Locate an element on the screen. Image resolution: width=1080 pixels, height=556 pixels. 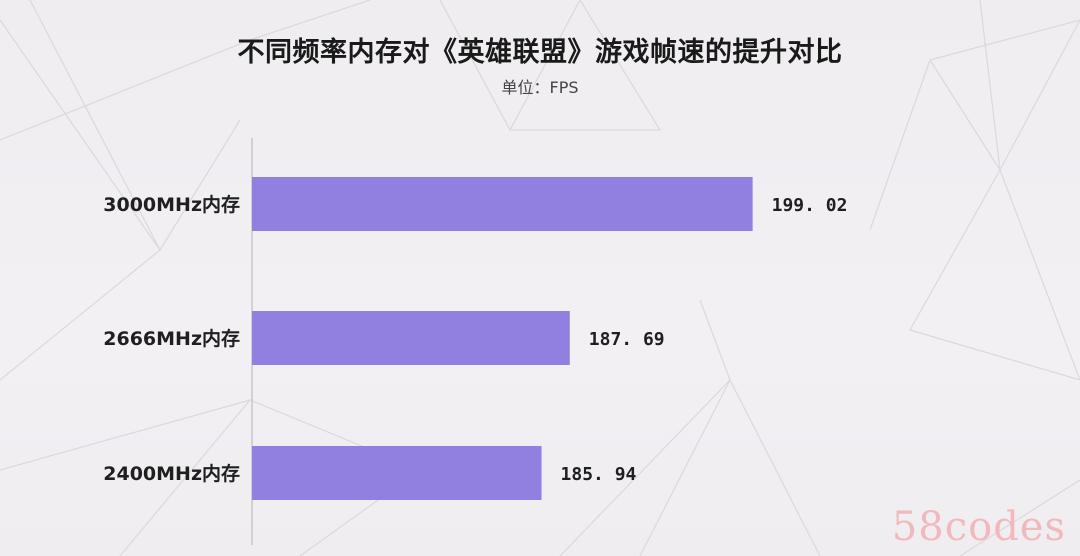
value-label: 187. 69 is located at coordinates (627, 339).